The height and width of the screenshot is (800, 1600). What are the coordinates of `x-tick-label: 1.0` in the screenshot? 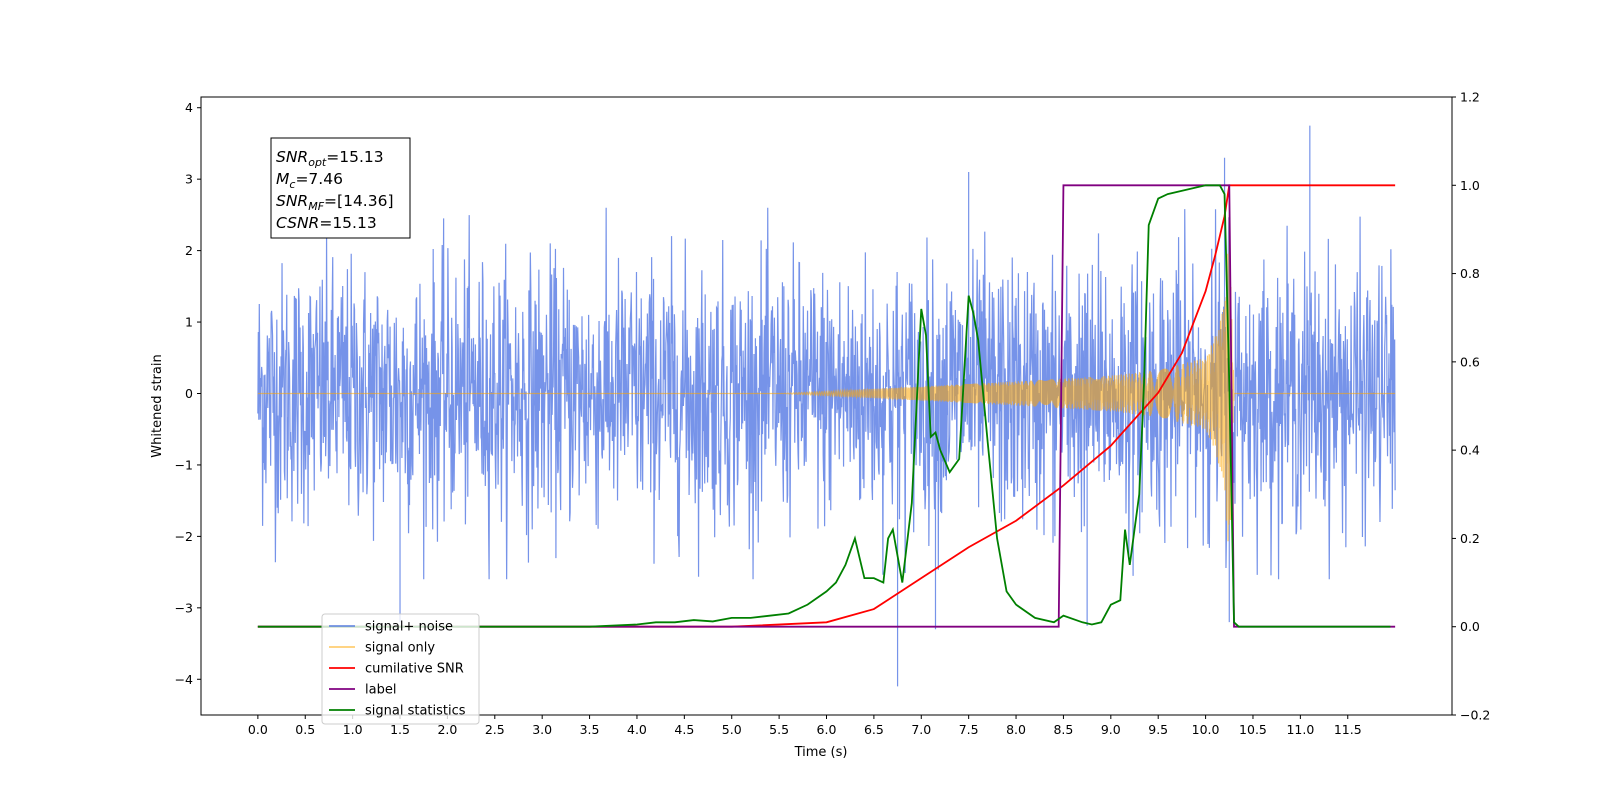 It's located at (353, 729).